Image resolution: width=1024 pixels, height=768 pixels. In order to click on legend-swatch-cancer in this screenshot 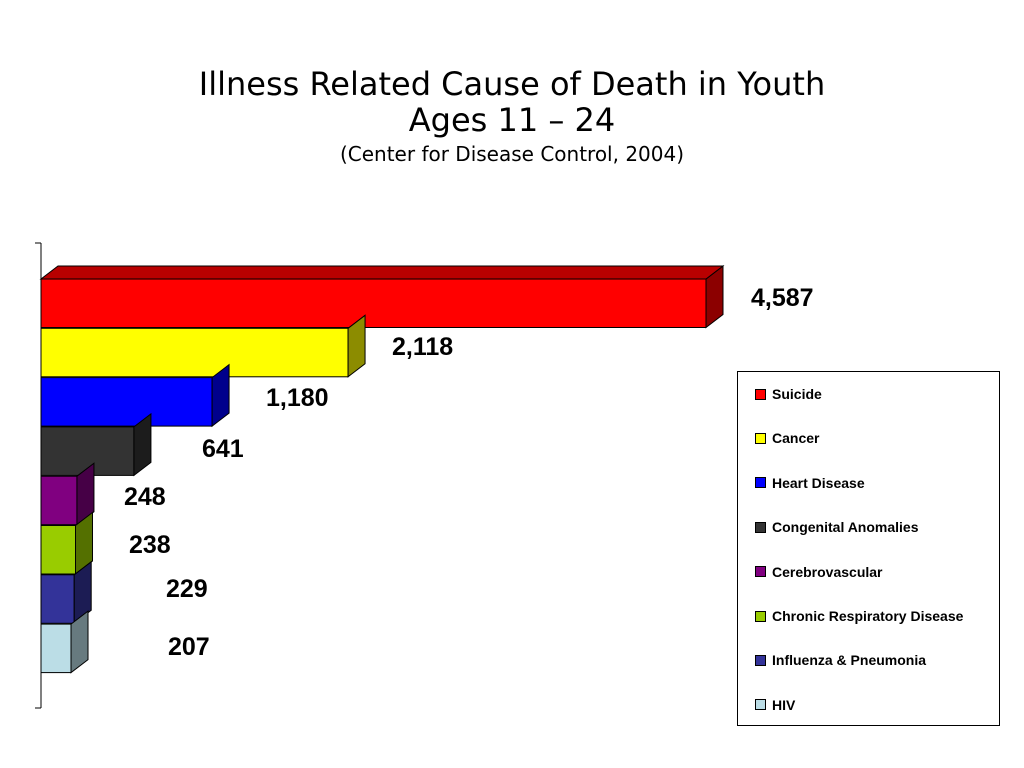, I will do `click(760, 438)`.